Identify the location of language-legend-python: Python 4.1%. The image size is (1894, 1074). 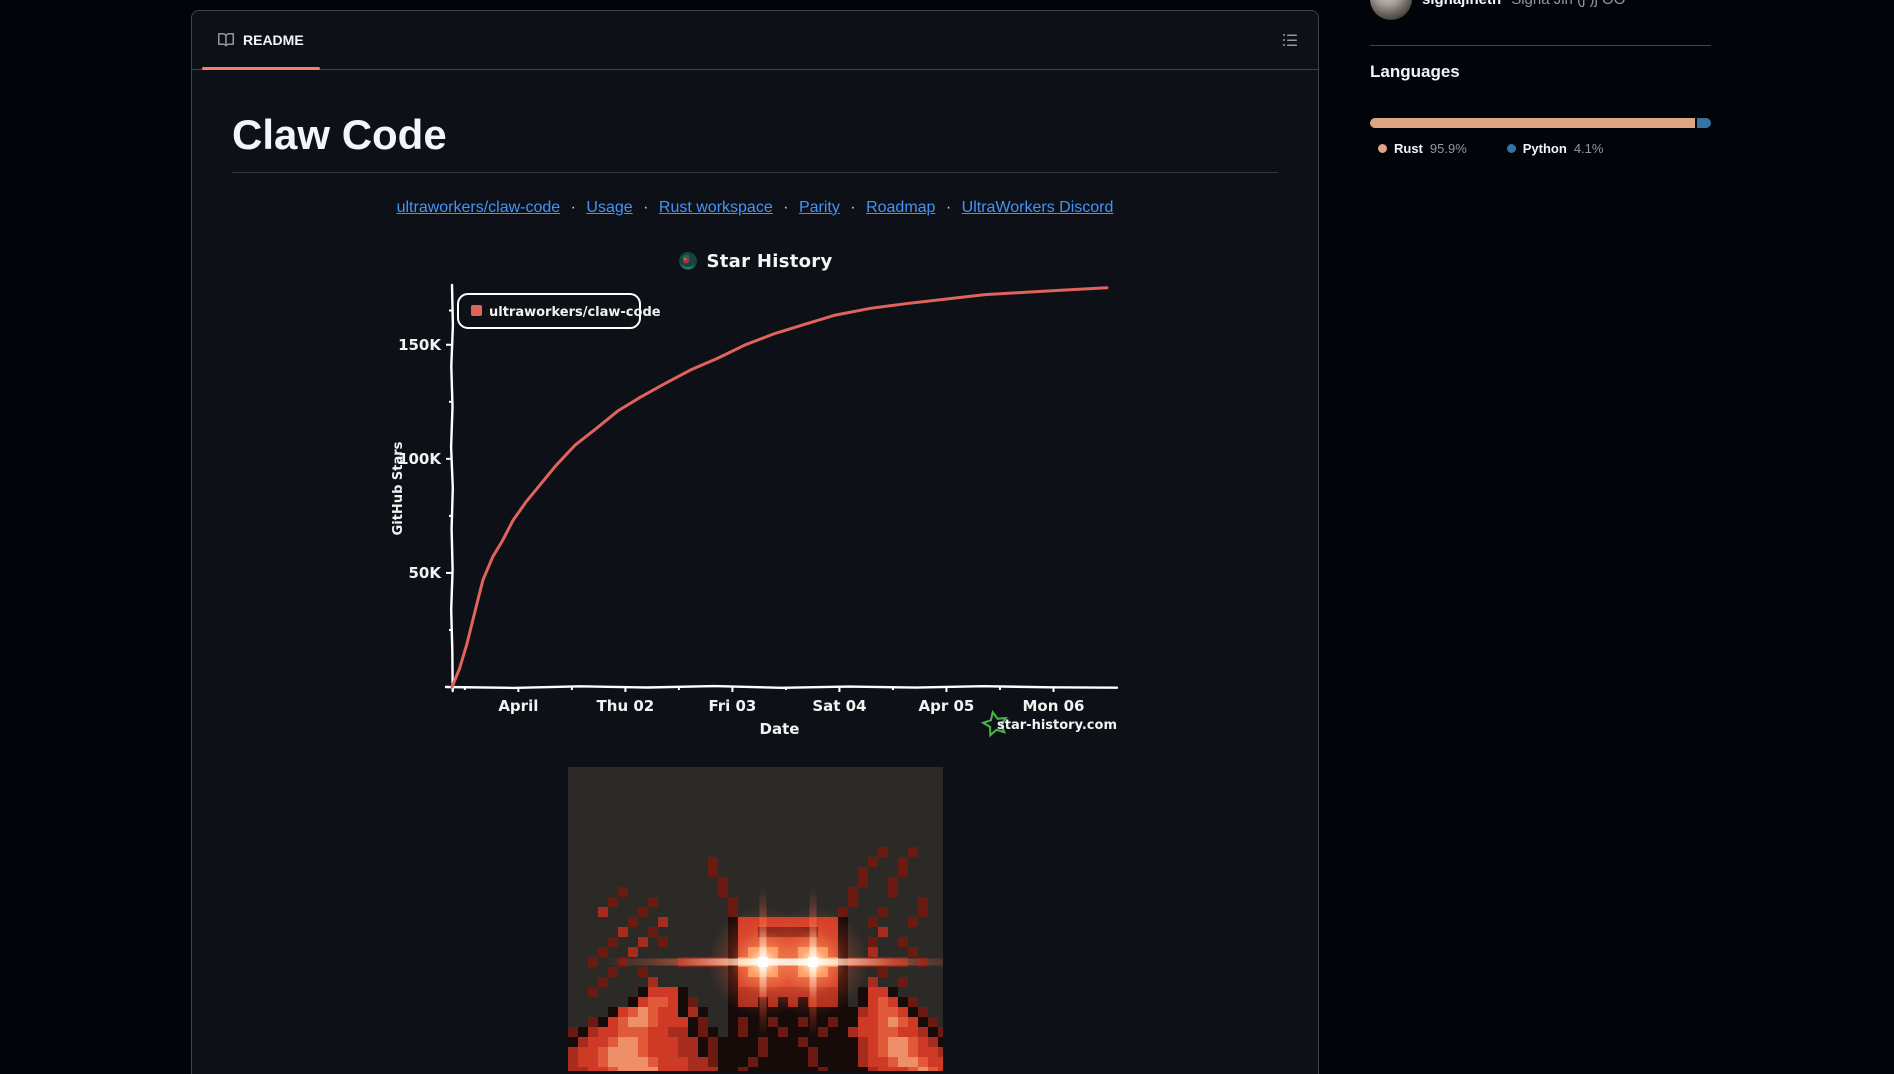
(1555, 148).